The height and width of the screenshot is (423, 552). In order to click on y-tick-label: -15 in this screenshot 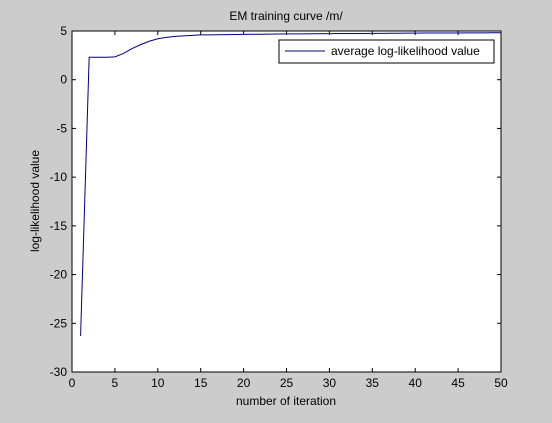, I will do `click(59, 226)`.